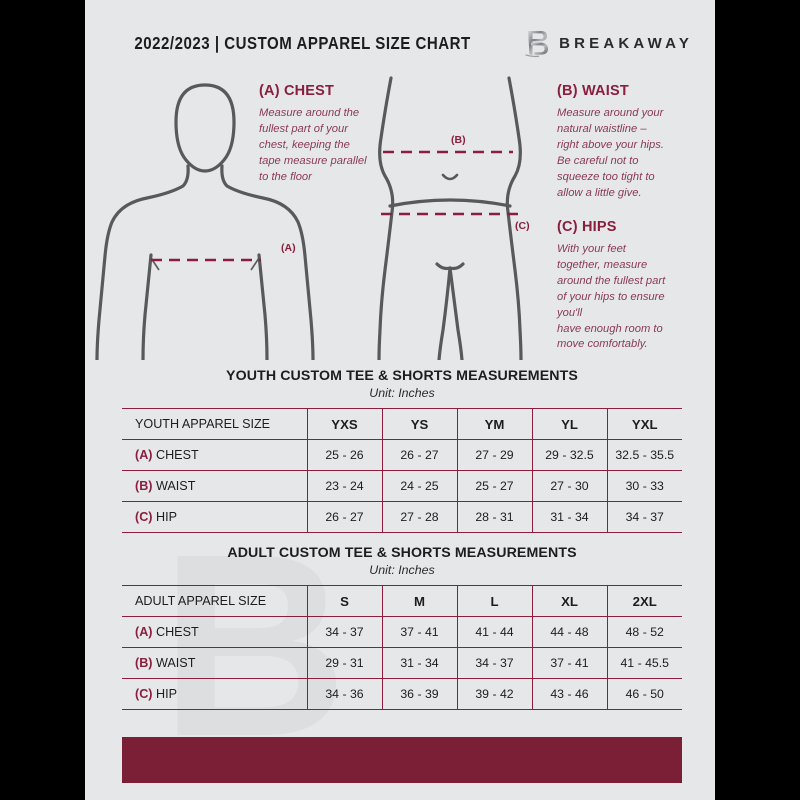  I want to click on youth-table-title: YOUTH CUSTOM TEE & SHORTS MEASUREMENTS, so click(402, 376).